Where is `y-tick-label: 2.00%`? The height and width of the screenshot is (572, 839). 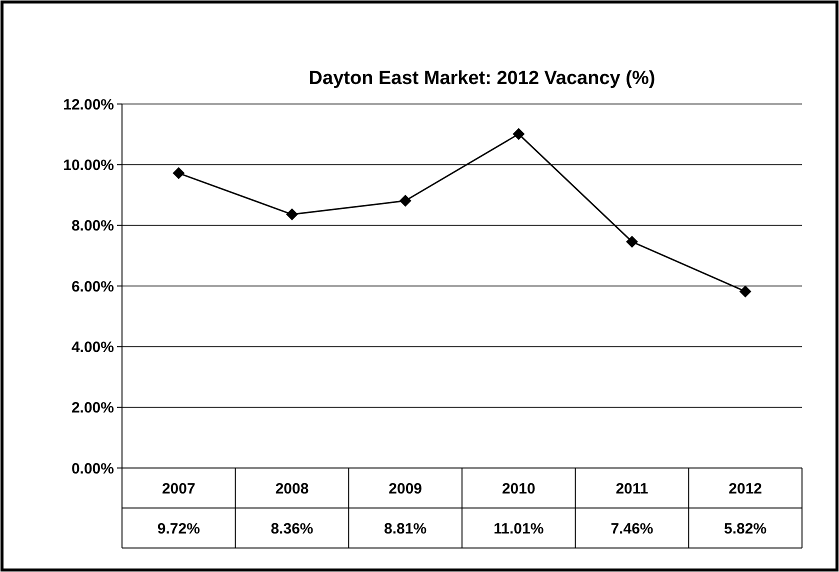 y-tick-label: 2.00% is located at coordinates (92, 408).